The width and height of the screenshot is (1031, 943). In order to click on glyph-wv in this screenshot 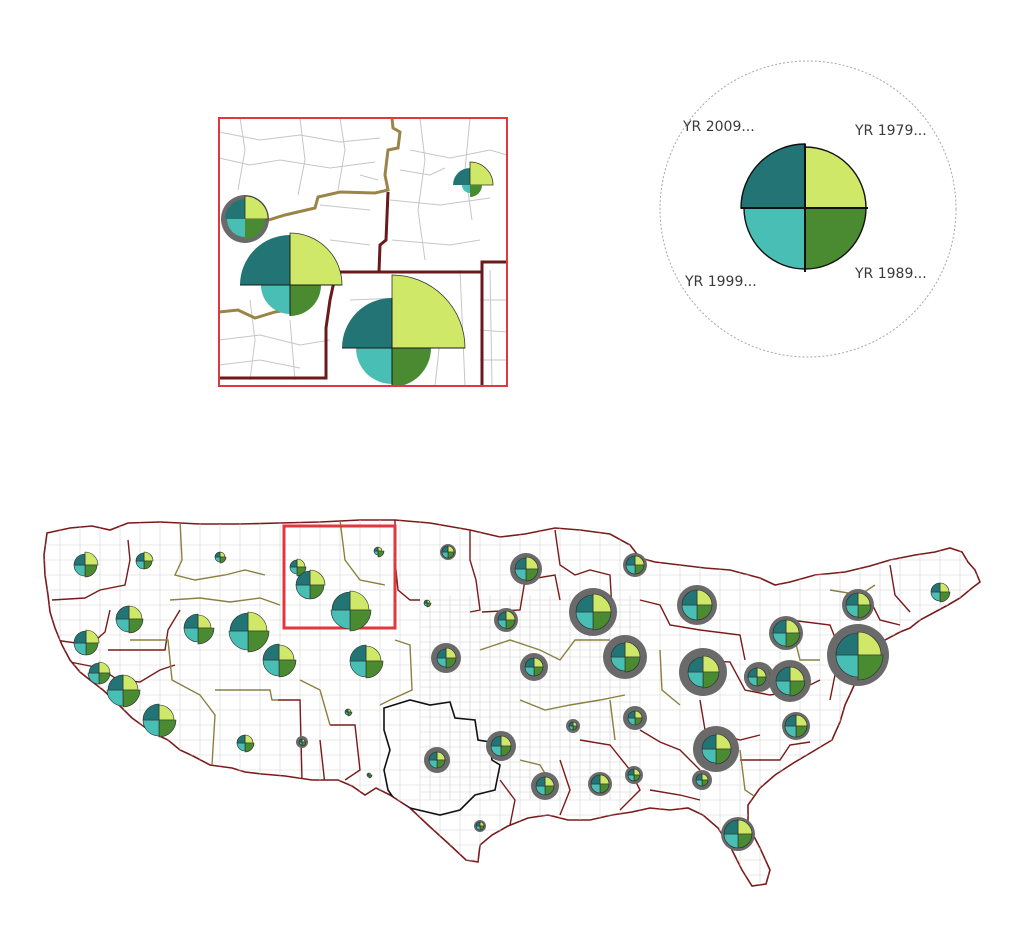, I will do `click(757, 677)`.